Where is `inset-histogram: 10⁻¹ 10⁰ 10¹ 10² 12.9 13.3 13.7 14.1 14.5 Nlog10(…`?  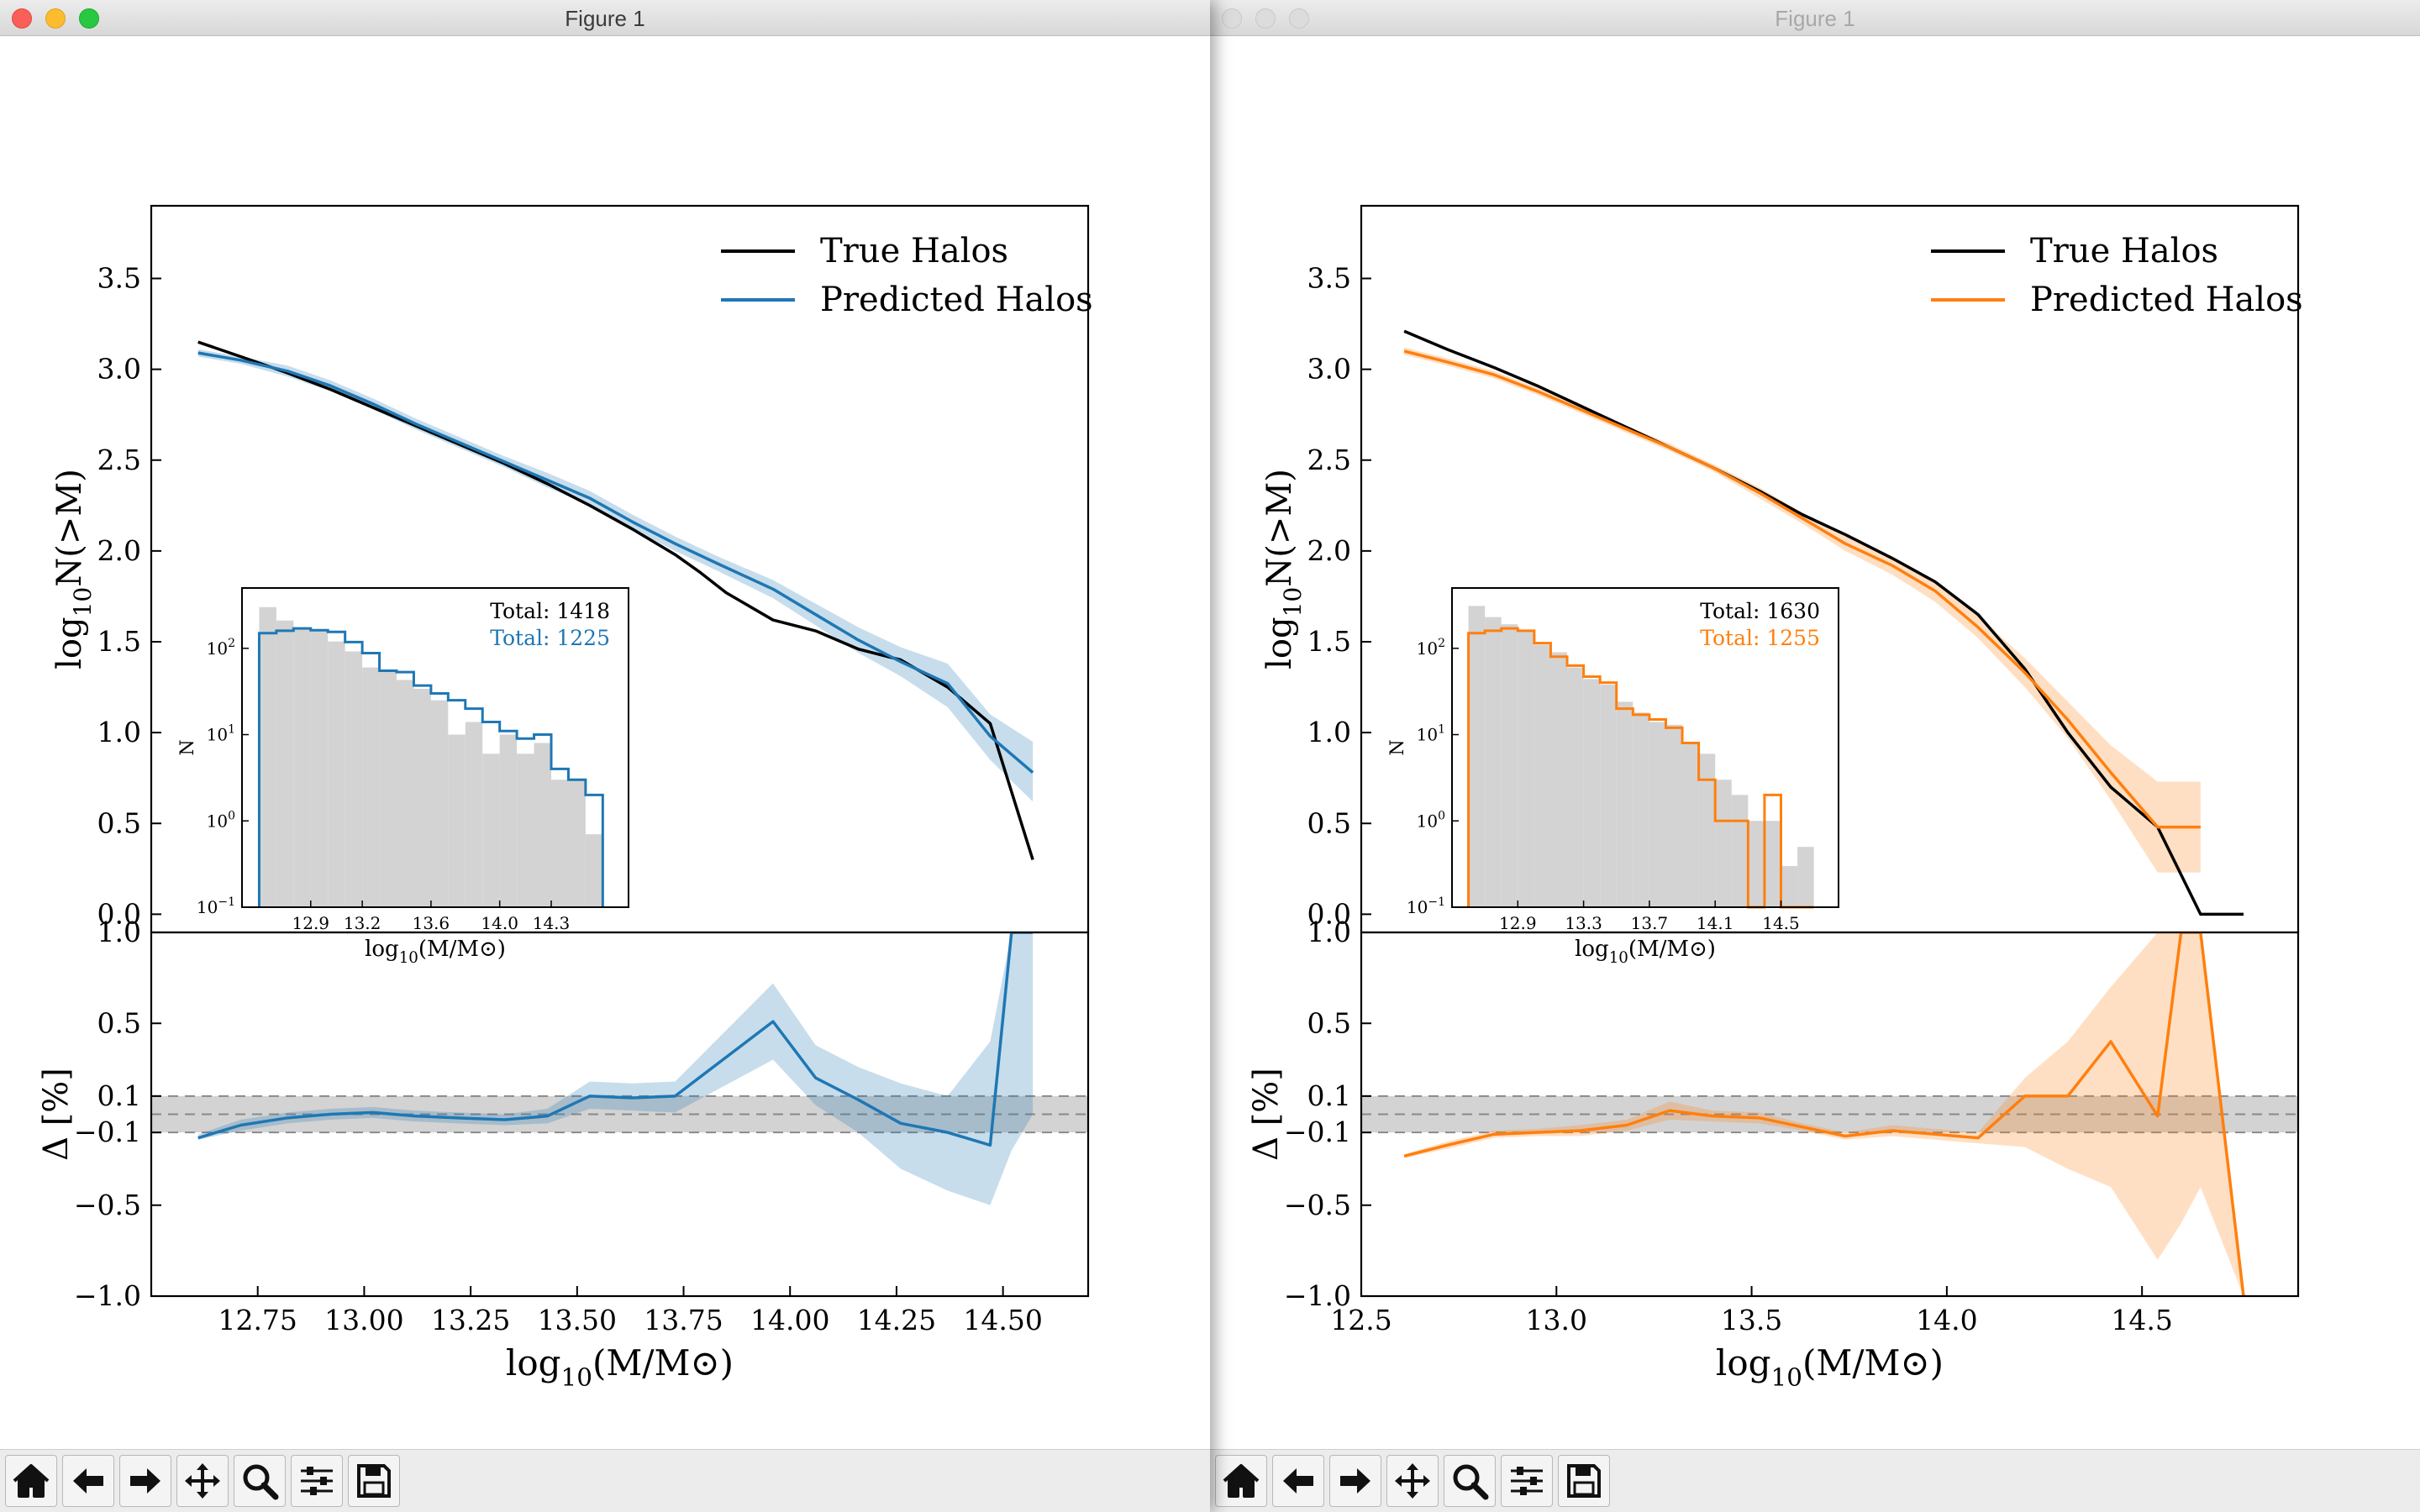
inset-histogram: 10⁻¹ 10⁰ 10¹ 10² 12.9 13.3 13.7 14.1 14.5 Nlog10(… is located at coordinates (1613, 777).